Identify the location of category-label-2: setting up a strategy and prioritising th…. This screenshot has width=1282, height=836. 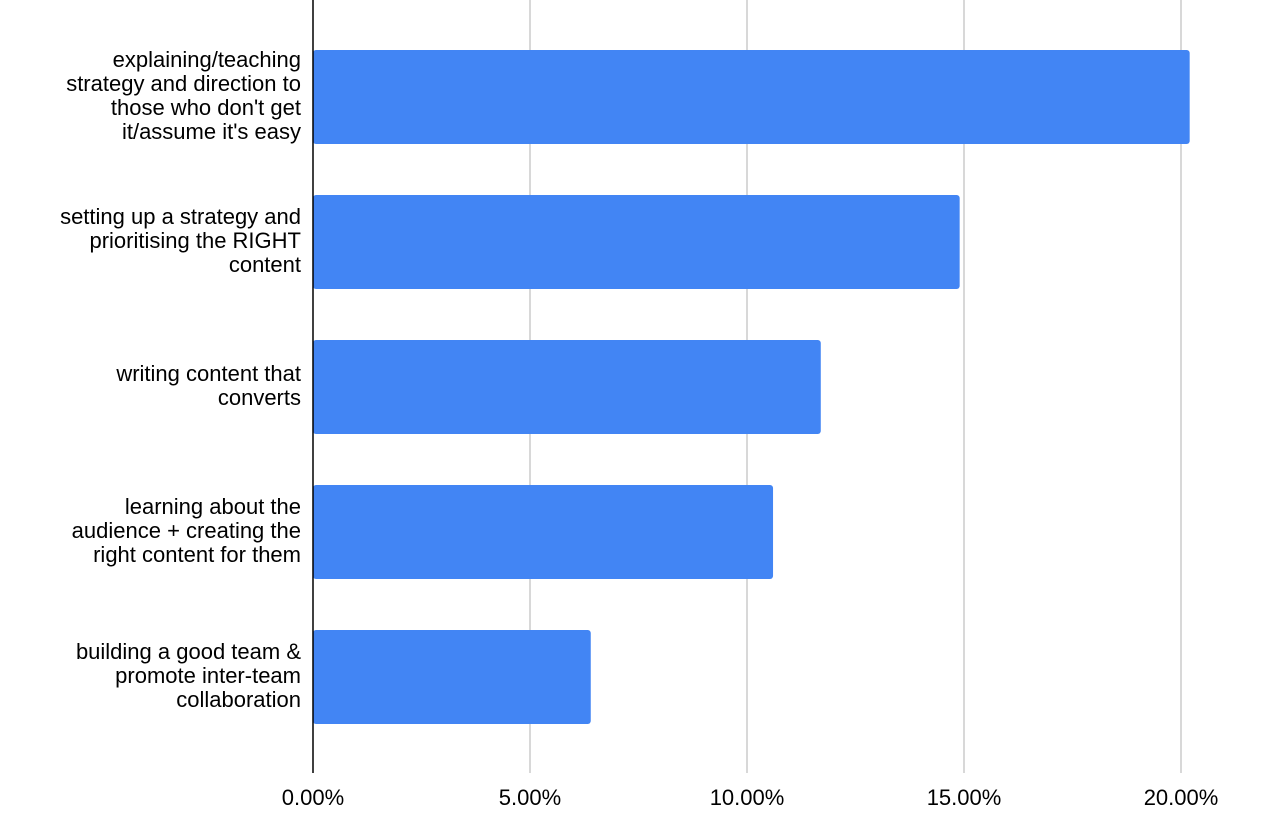
(180, 240).